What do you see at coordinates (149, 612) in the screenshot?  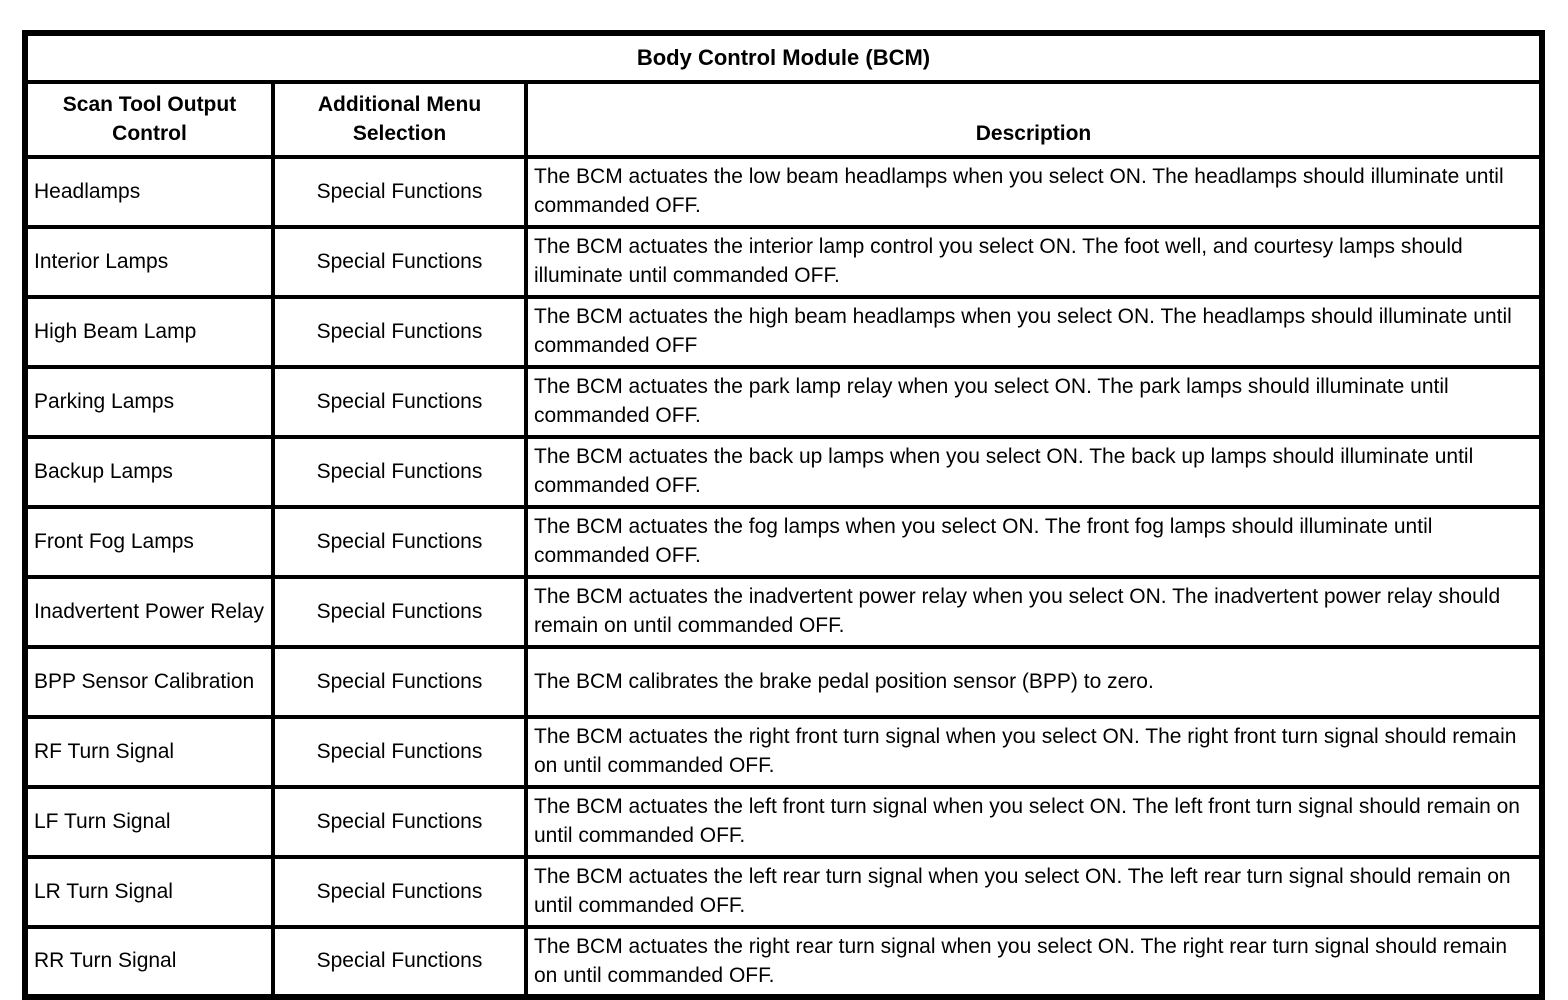 I see `control-cell: Inadvertent Power Relay` at bounding box center [149, 612].